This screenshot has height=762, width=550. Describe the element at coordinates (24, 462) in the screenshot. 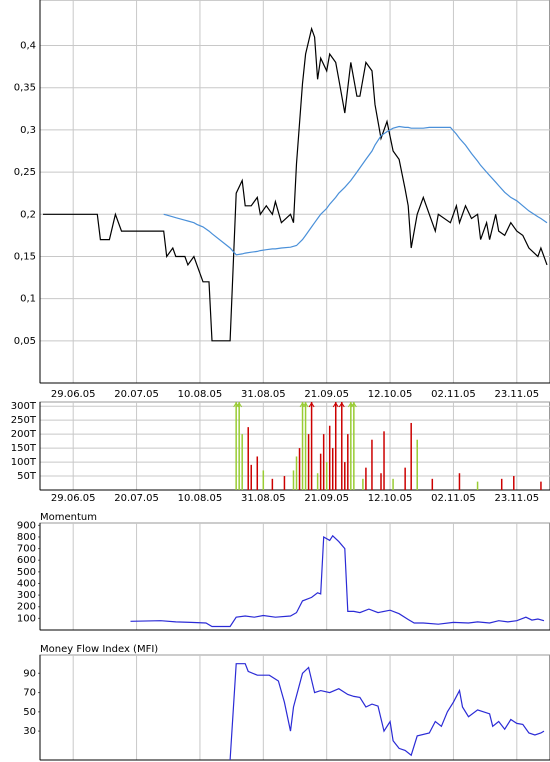

I see `y-tick-label: 100T` at that location.